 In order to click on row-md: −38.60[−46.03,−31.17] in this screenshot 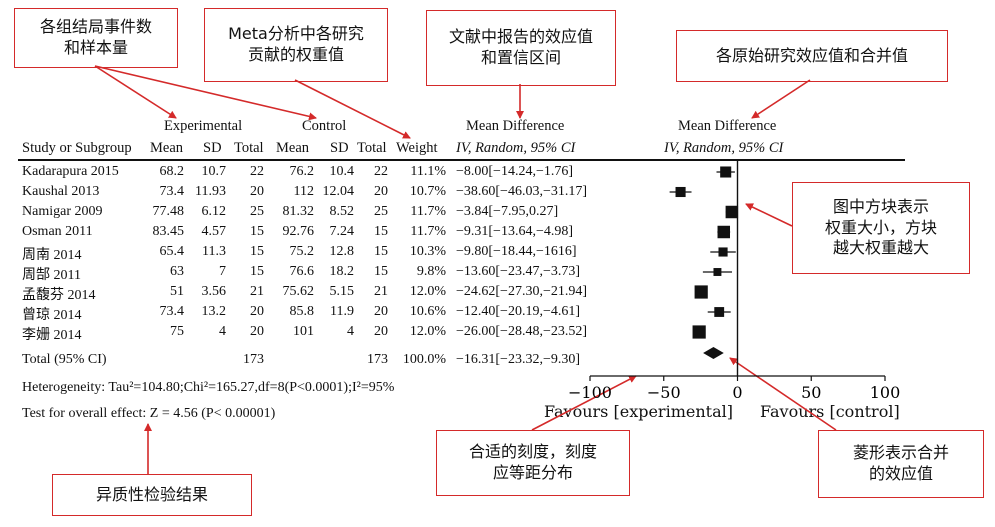, I will do `click(522, 191)`.